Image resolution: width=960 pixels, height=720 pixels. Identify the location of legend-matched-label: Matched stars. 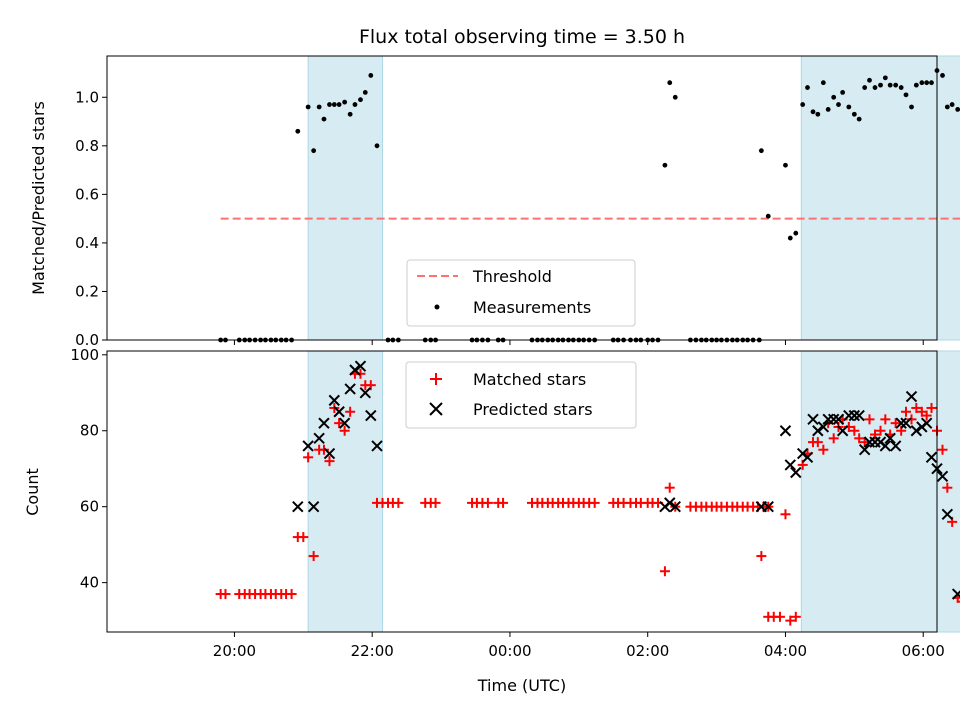
(529, 379).